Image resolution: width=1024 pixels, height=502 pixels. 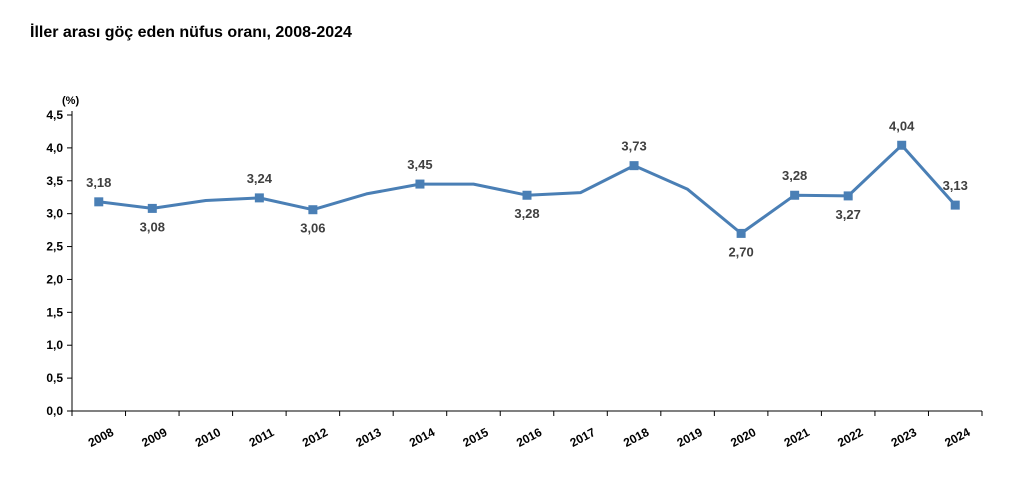 What do you see at coordinates (54, 378) in the screenshot?
I see `y-tick-label: 0,5` at bounding box center [54, 378].